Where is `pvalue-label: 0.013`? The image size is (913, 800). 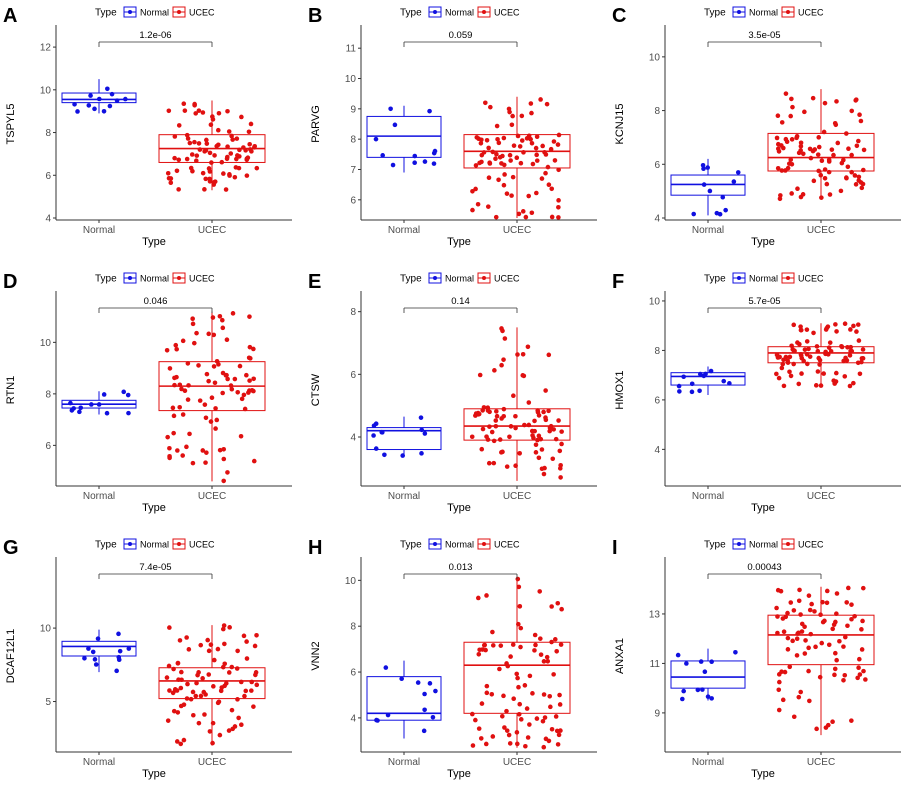 pvalue-label: 0.013 is located at coordinates (461, 567).